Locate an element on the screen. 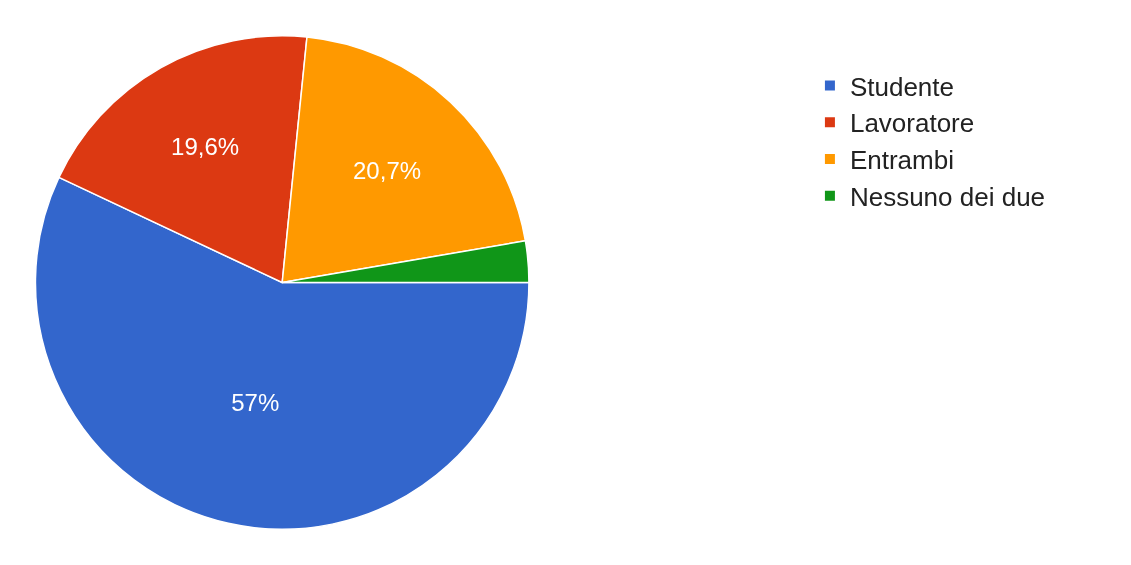  data-label: 20,7% is located at coordinates (387, 170).